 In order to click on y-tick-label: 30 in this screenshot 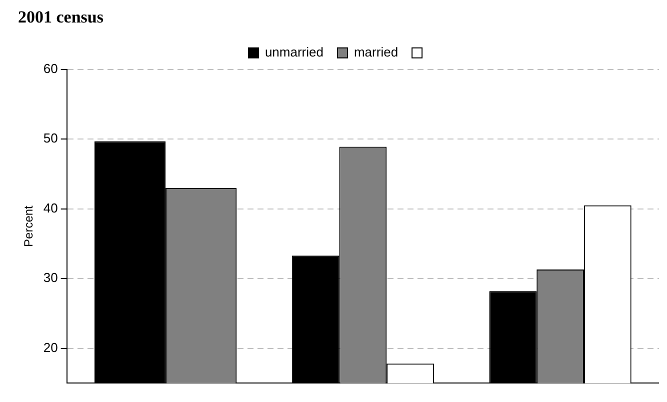, I will do `click(50, 278)`.